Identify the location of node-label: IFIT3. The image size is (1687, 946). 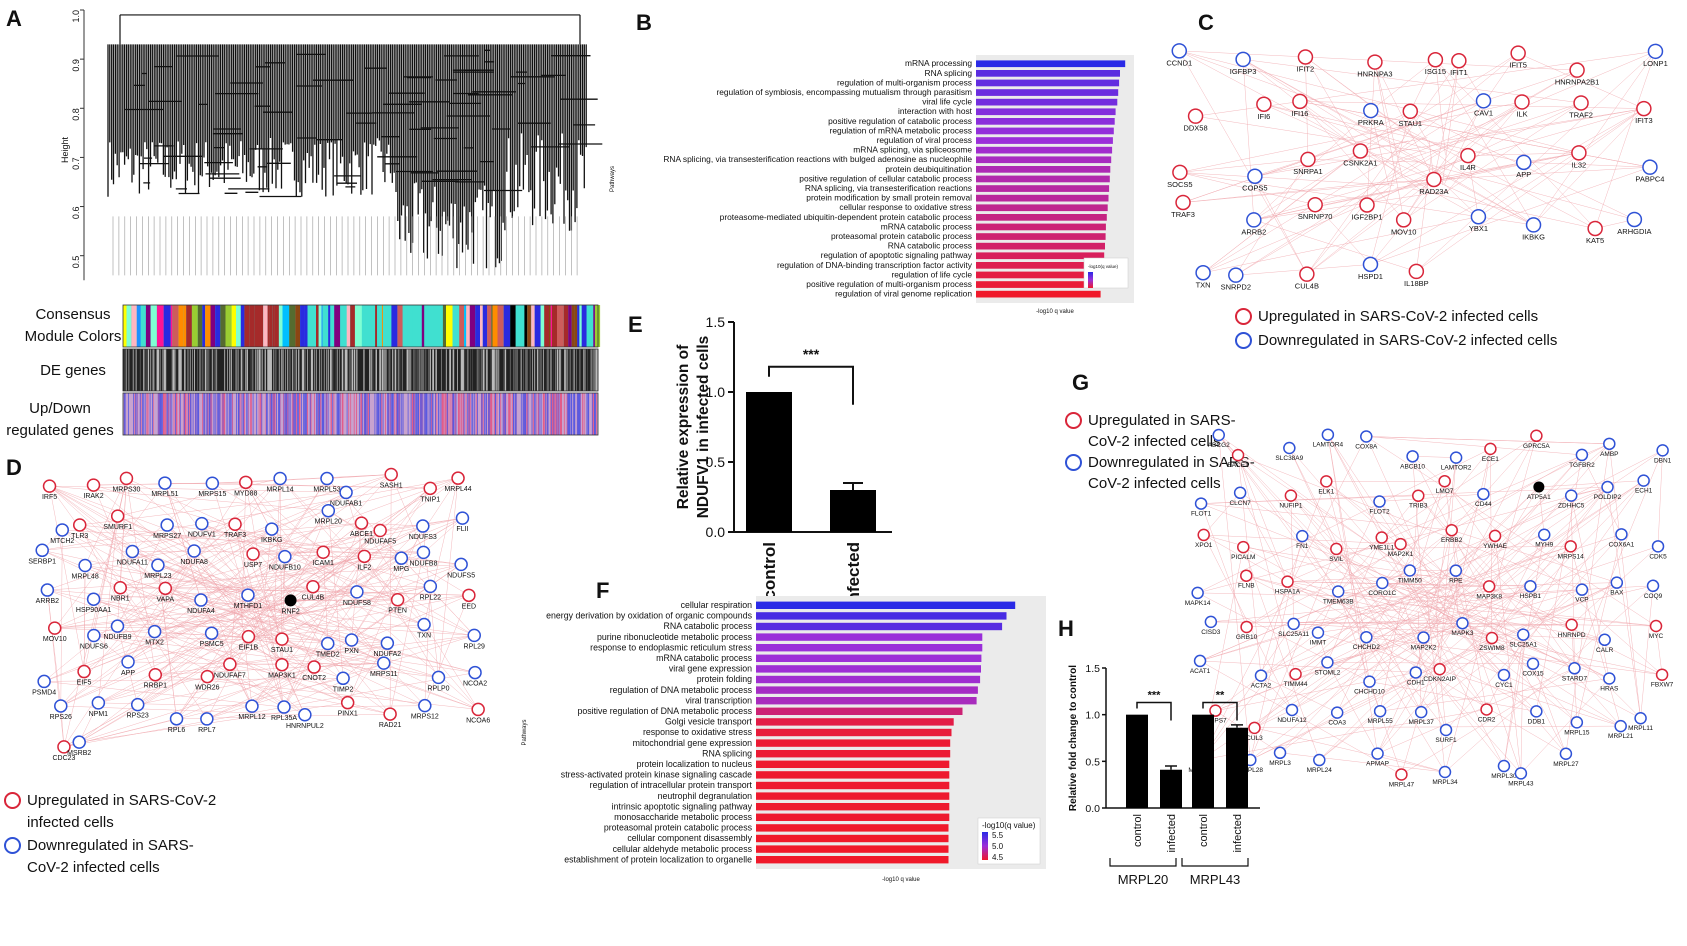
(1644, 120).